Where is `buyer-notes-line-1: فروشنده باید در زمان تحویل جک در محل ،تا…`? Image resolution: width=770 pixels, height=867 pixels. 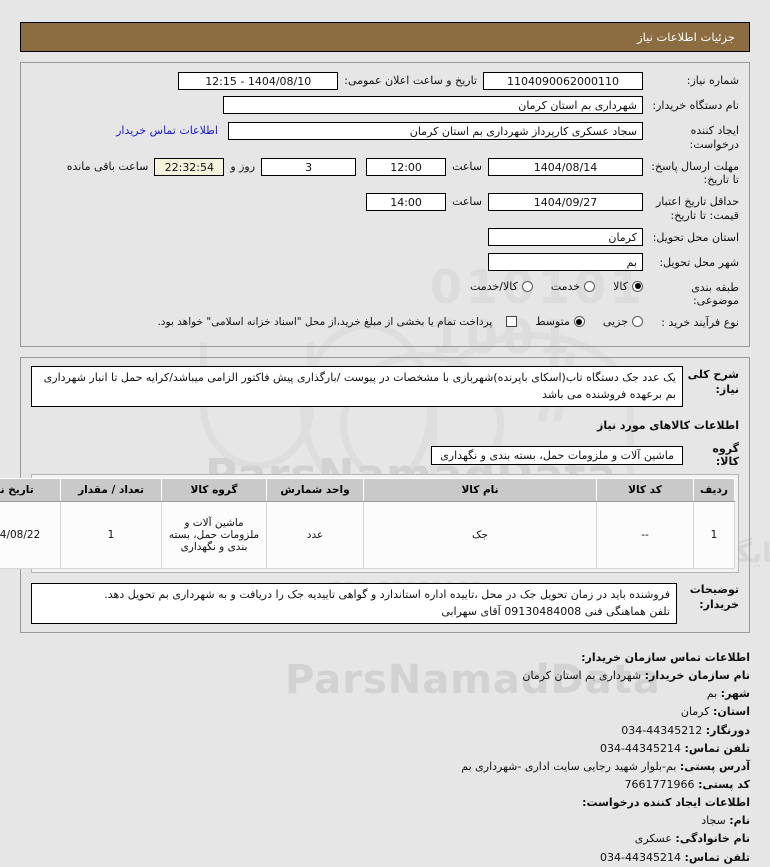 buyer-notes-line-1: فروشنده باید در زمان تحویل جک در محل ،تا… is located at coordinates (387, 594).